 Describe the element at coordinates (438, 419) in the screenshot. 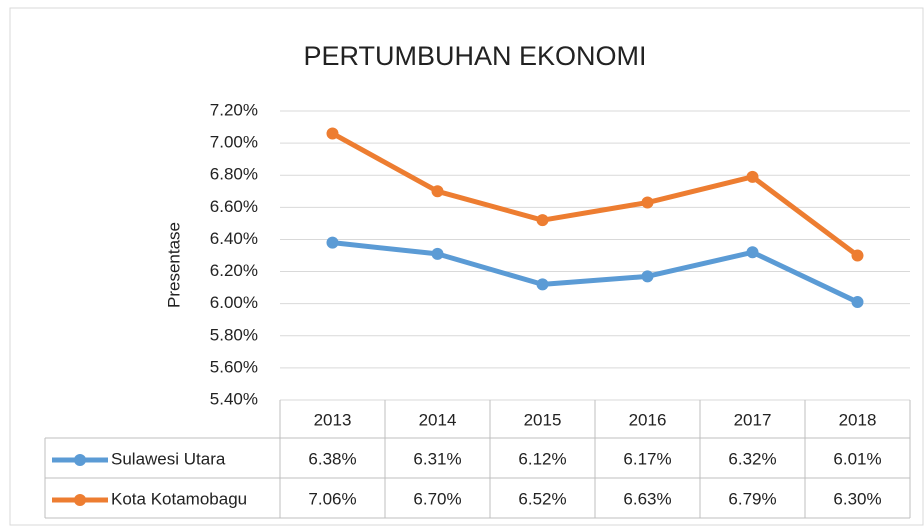

I see `x-tick-label: 2014` at that location.